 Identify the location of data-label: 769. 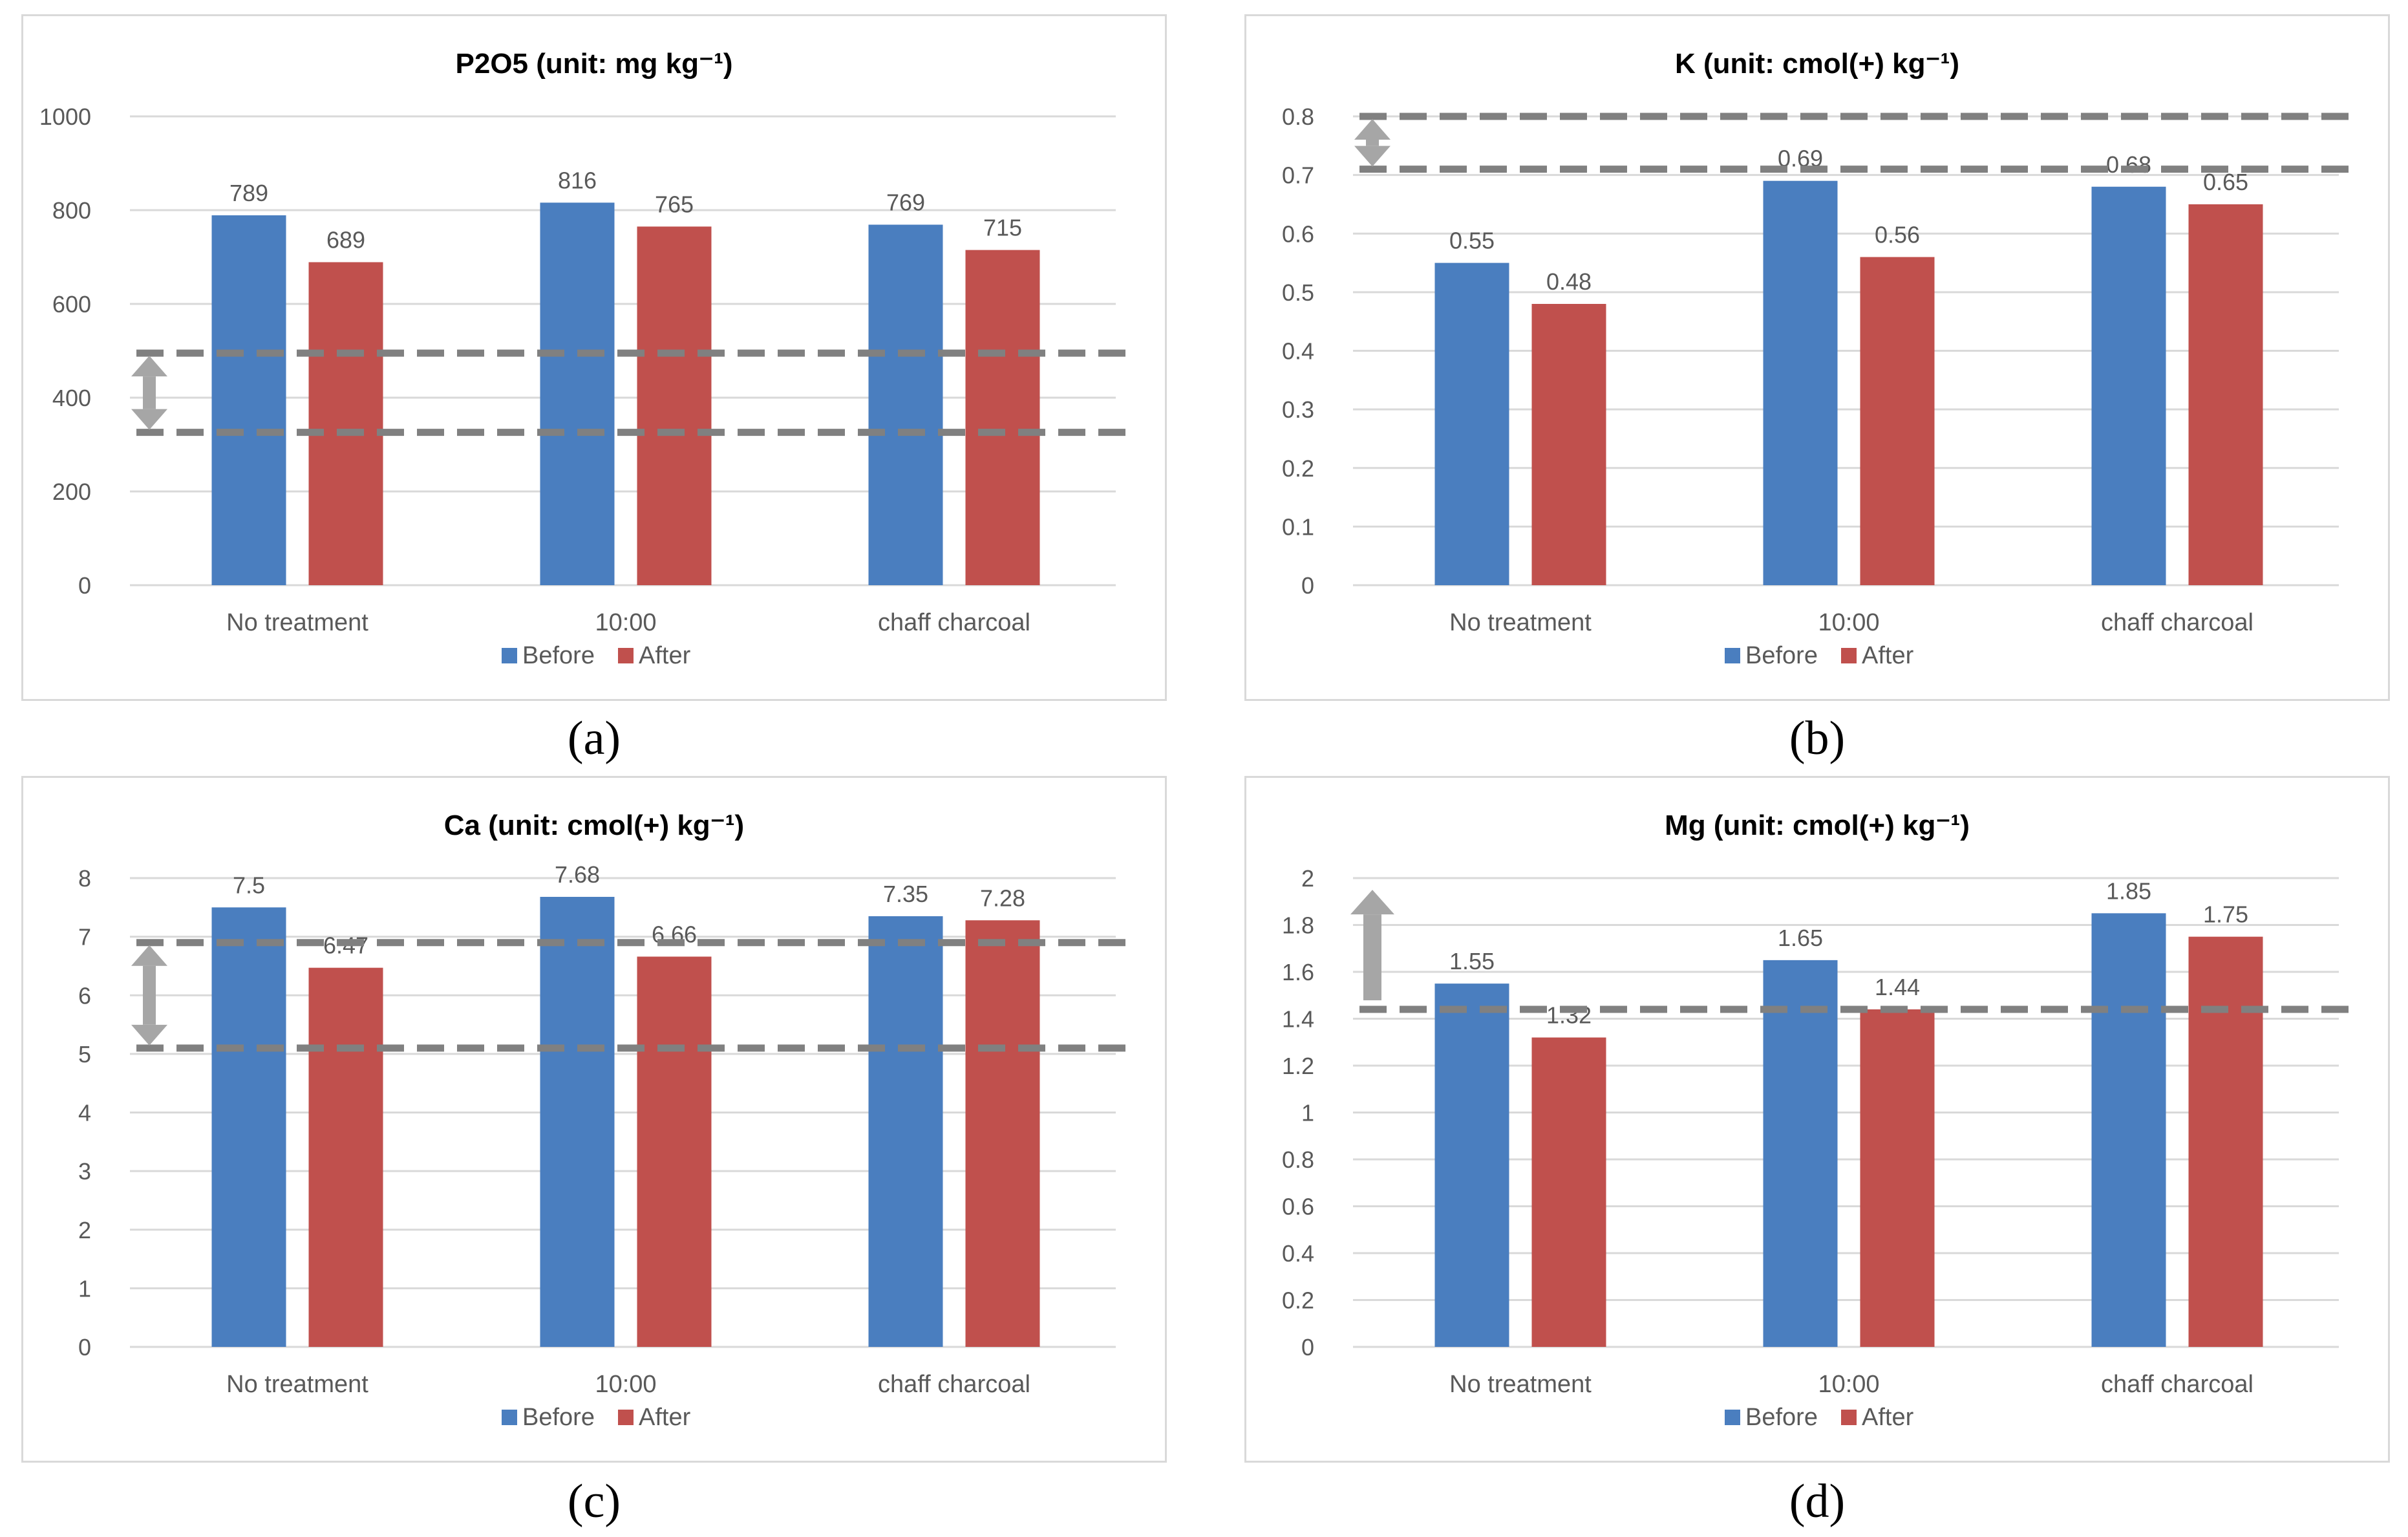
(905, 202).